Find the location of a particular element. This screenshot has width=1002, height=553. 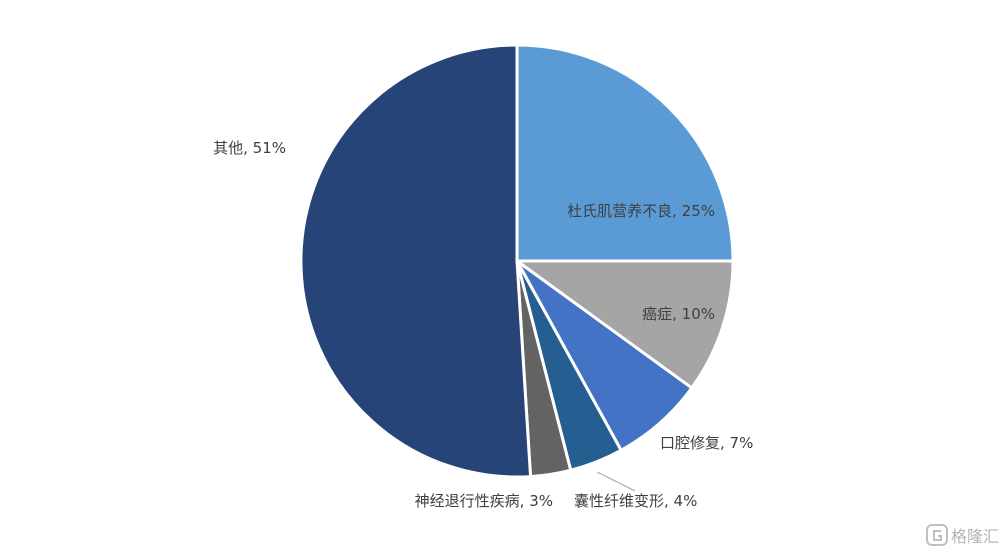

g-logo-icon is located at coordinates (937, 535).